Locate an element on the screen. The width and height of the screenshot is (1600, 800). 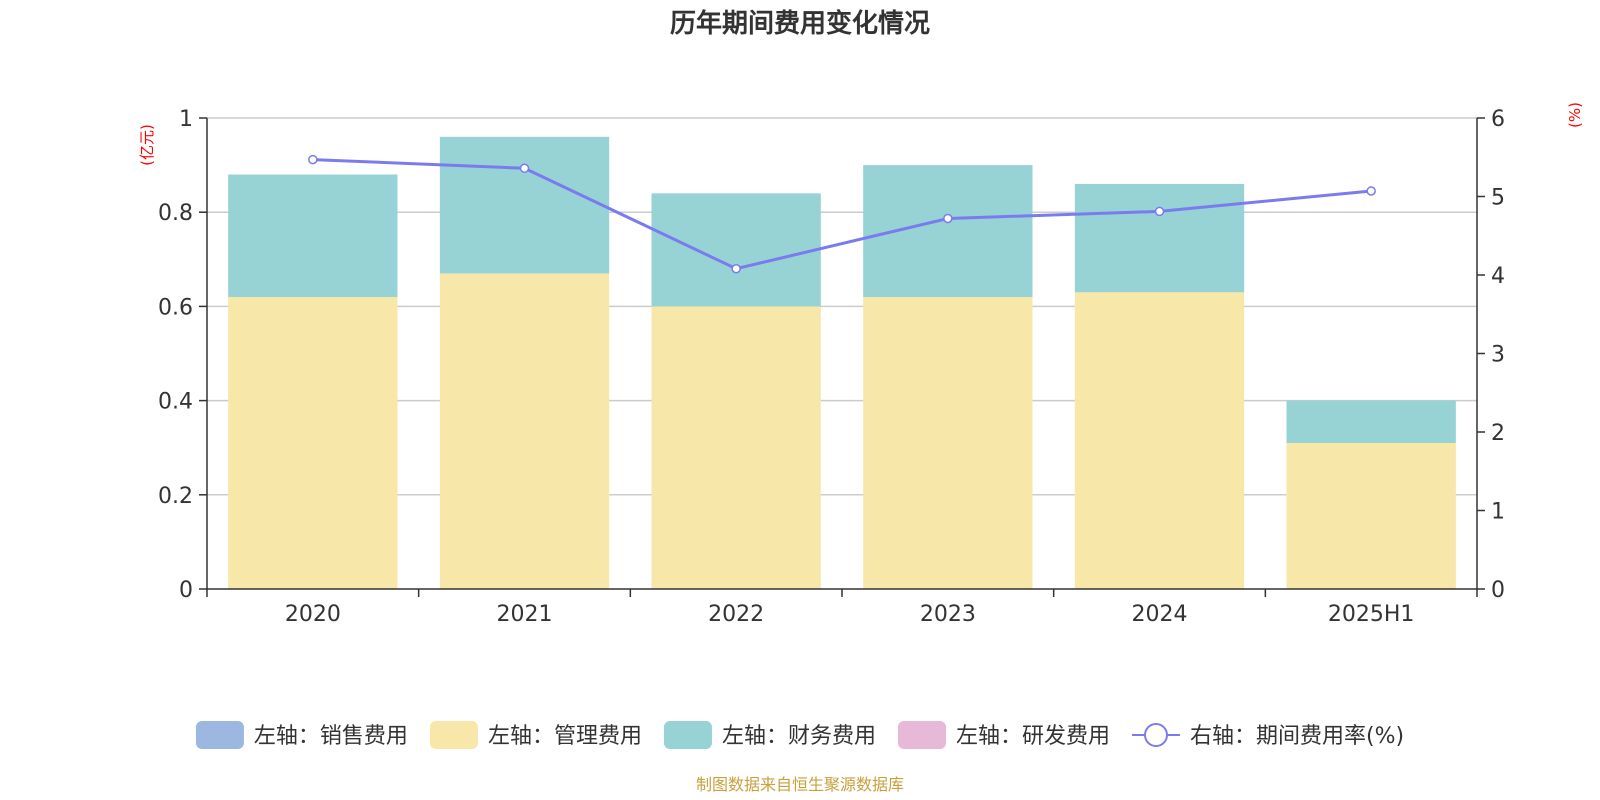
legend-label: 右轴：期间费用率(%) is located at coordinates (1297, 736).